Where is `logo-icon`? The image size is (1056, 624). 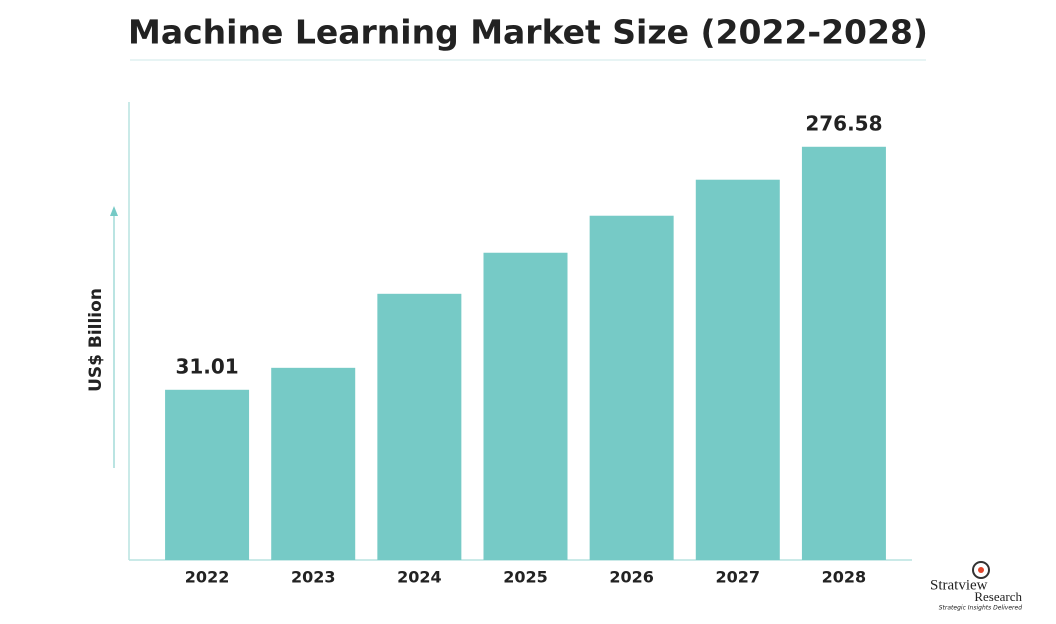 logo-icon is located at coordinates (981, 570).